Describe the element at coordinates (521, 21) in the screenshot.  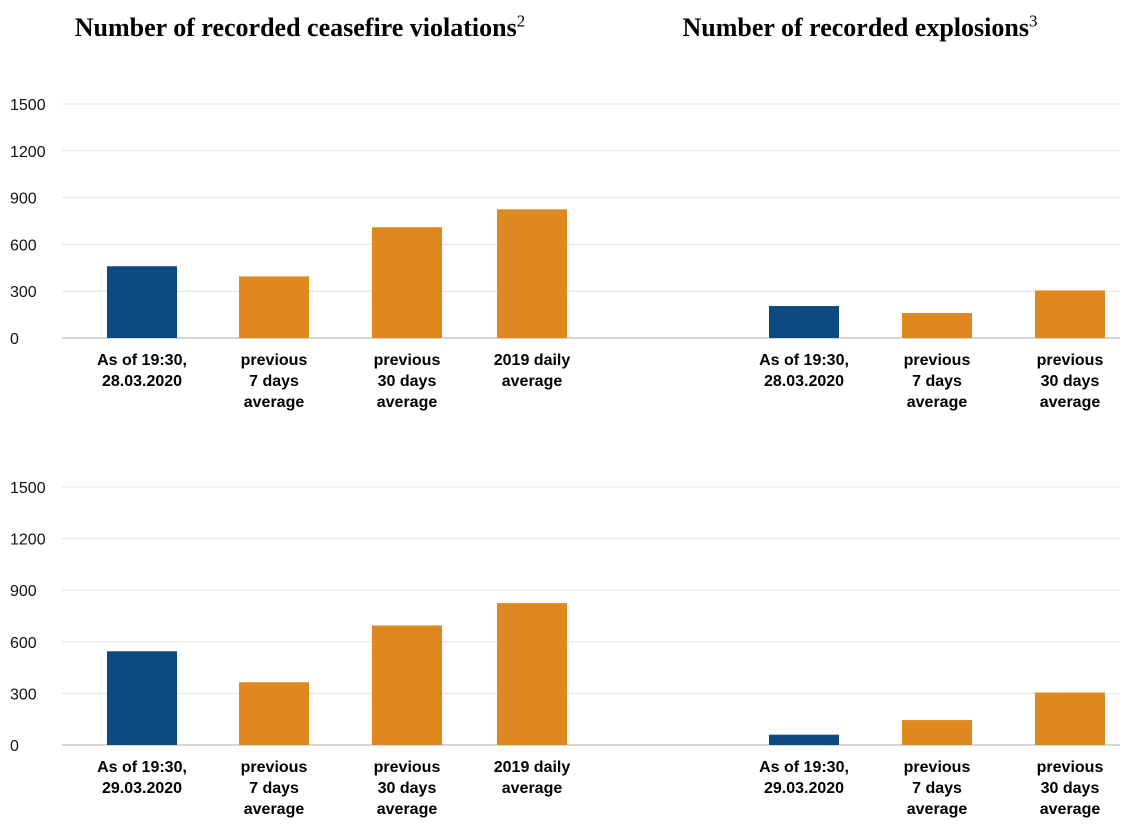
I see `ceasefire-footnote-marker: 2` at that location.